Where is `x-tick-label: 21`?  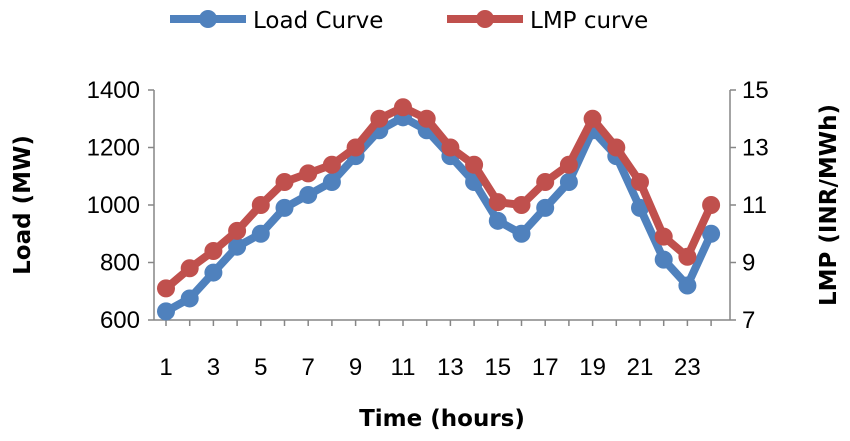 x-tick-label: 21 is located at coordinates (640, 367).